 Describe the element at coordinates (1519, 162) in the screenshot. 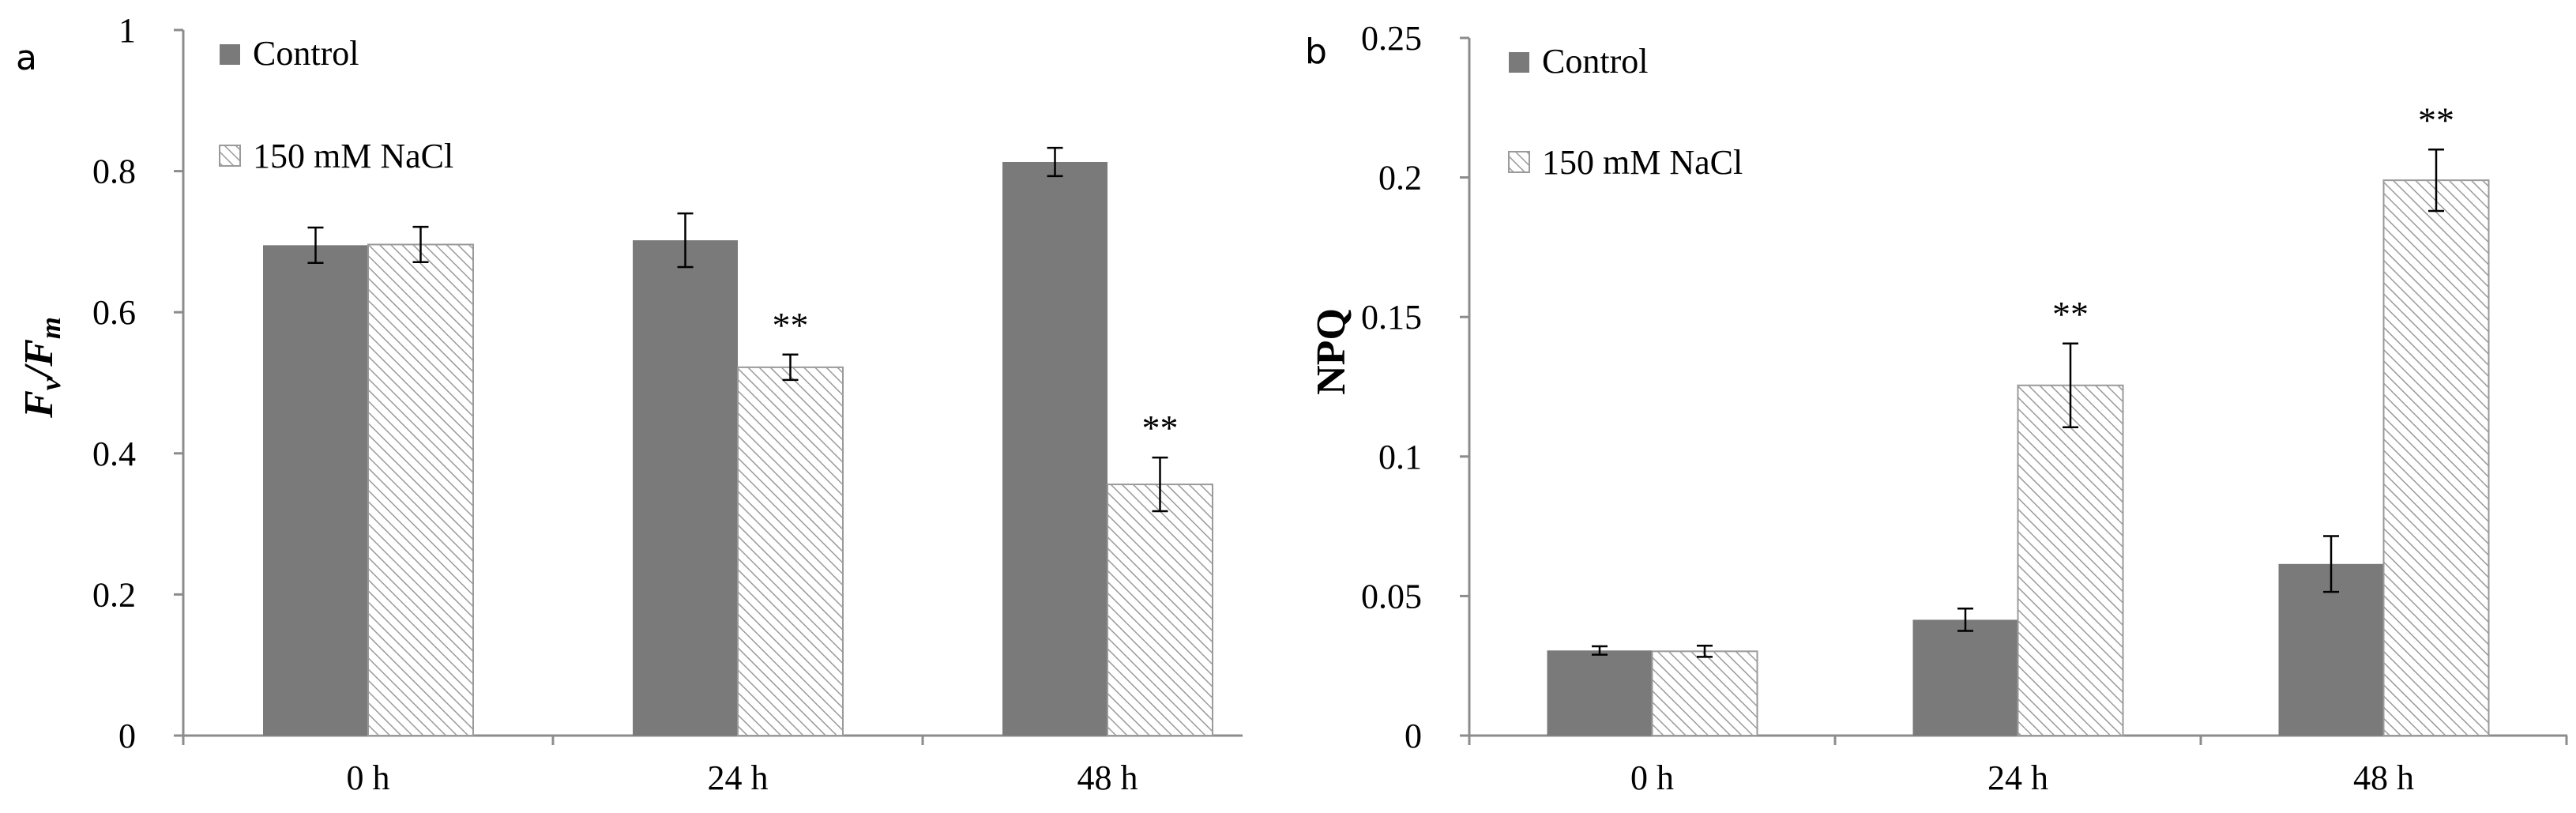

I see `legend-b-nacl-swatch` at that location.